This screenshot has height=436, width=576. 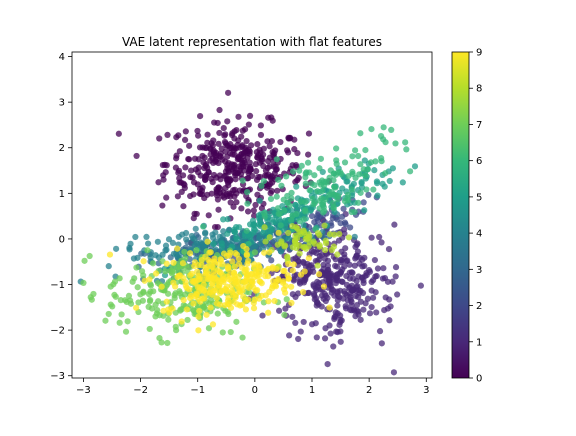 What do you see at coordinates (479, 125) in the screenshot?
I see `colorbar-tick-label: 7` at bounding box center [479, 125].